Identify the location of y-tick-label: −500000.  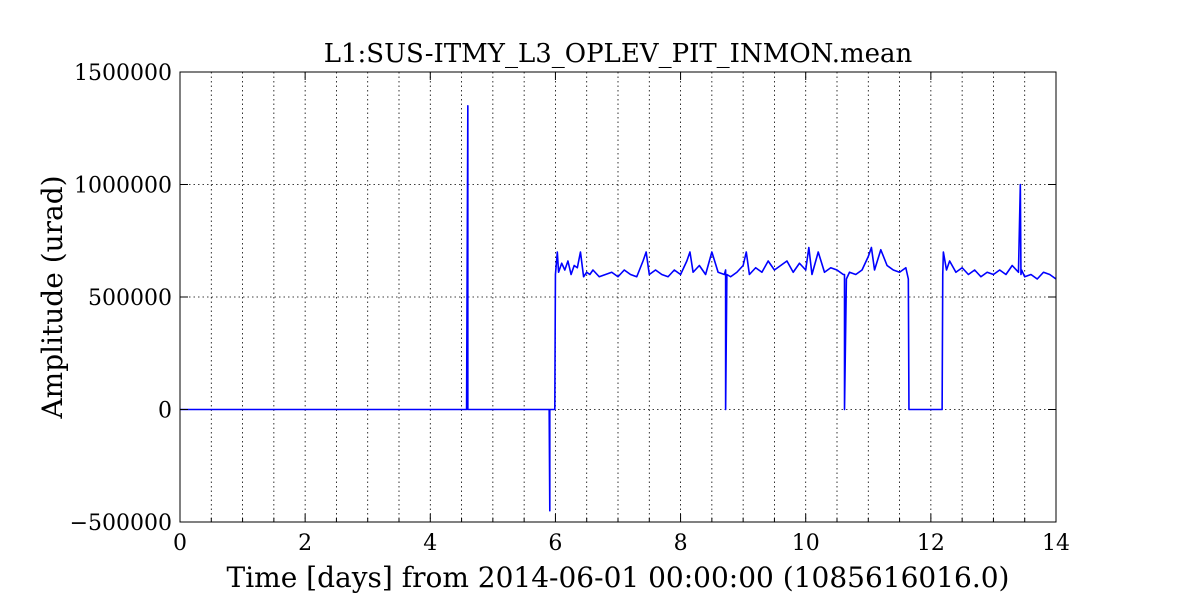
(121, 523).